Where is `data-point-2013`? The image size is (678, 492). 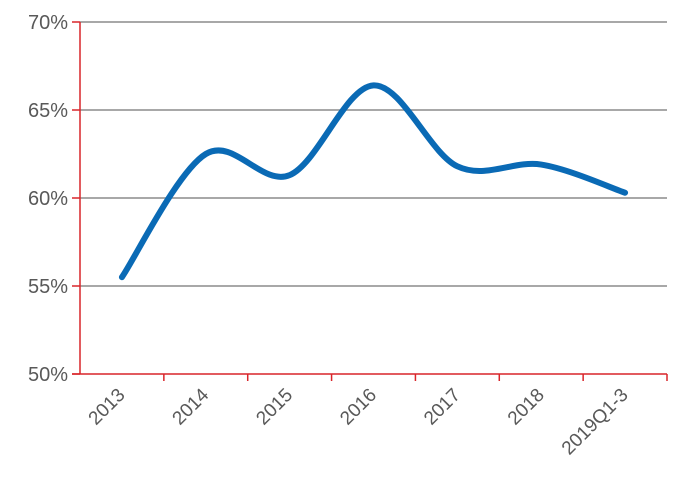
data-point-2013 is located at coordinates (122, 277).